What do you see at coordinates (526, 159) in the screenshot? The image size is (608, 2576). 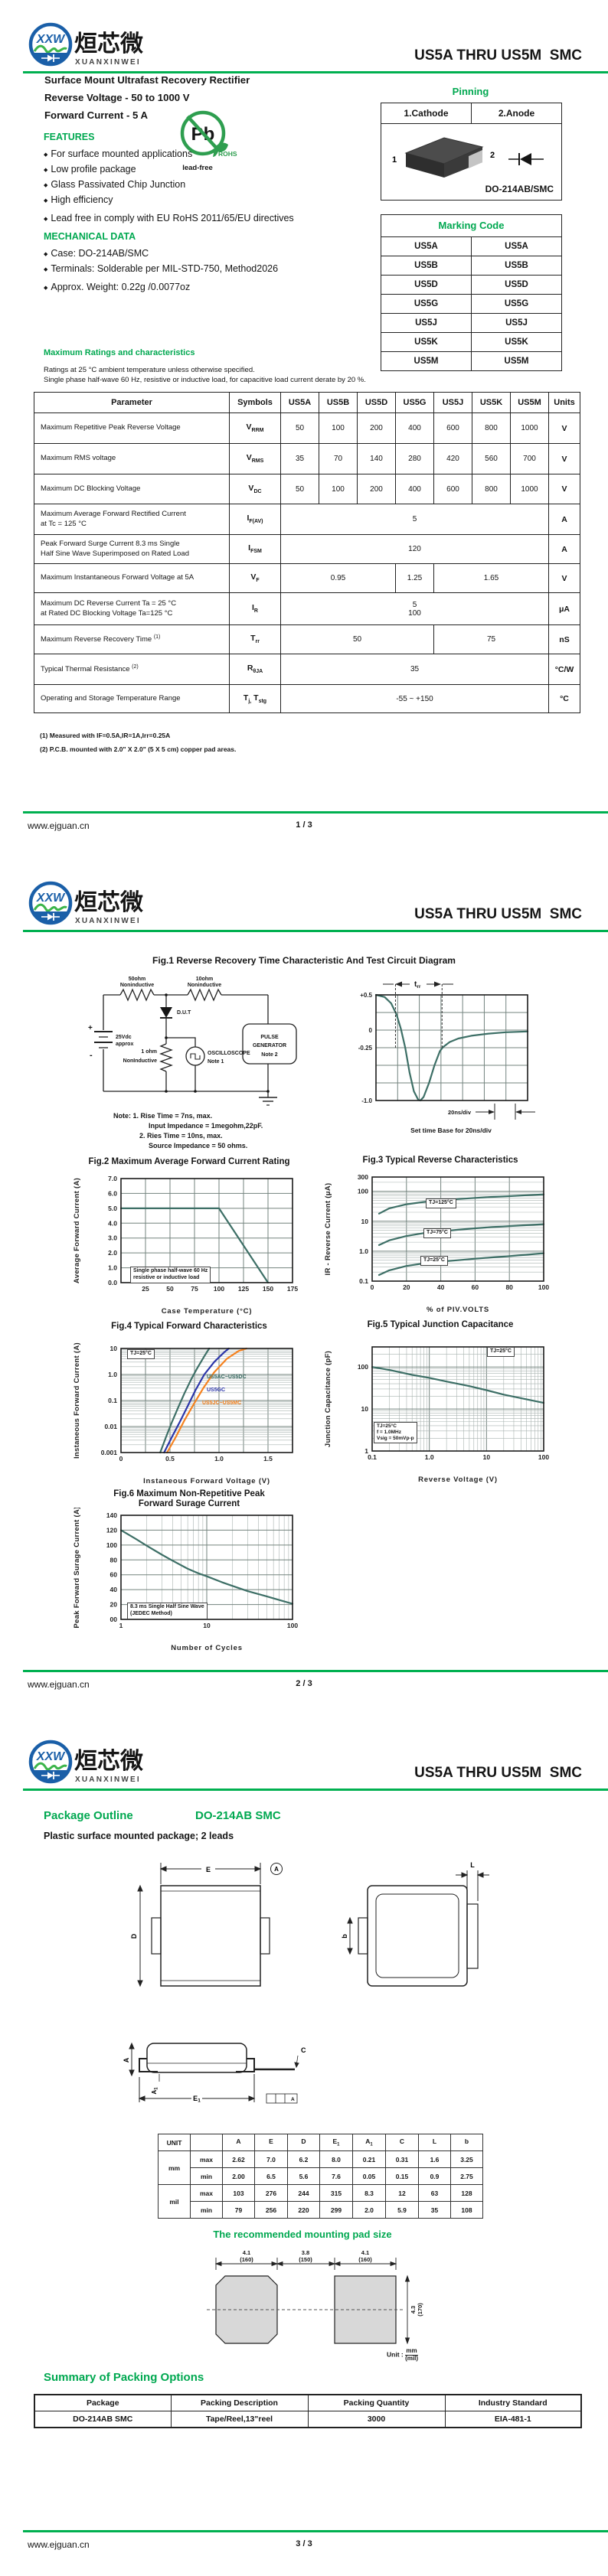 I see `diode-symbol-icon` at bounding box center [526, 159].